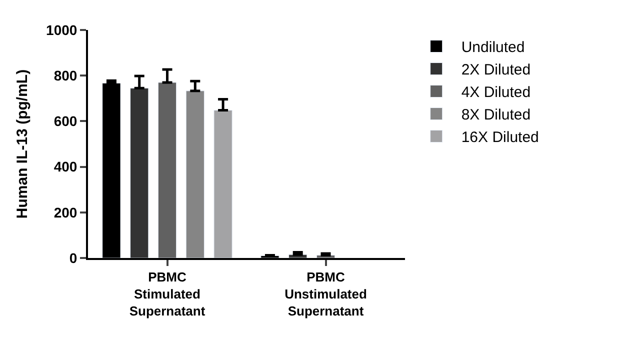 The width and height of the screenshot is (630, 346). Describe the element at coordinates (73, 258) in the screenshot. I see `y-tick-label: 0` at that location.